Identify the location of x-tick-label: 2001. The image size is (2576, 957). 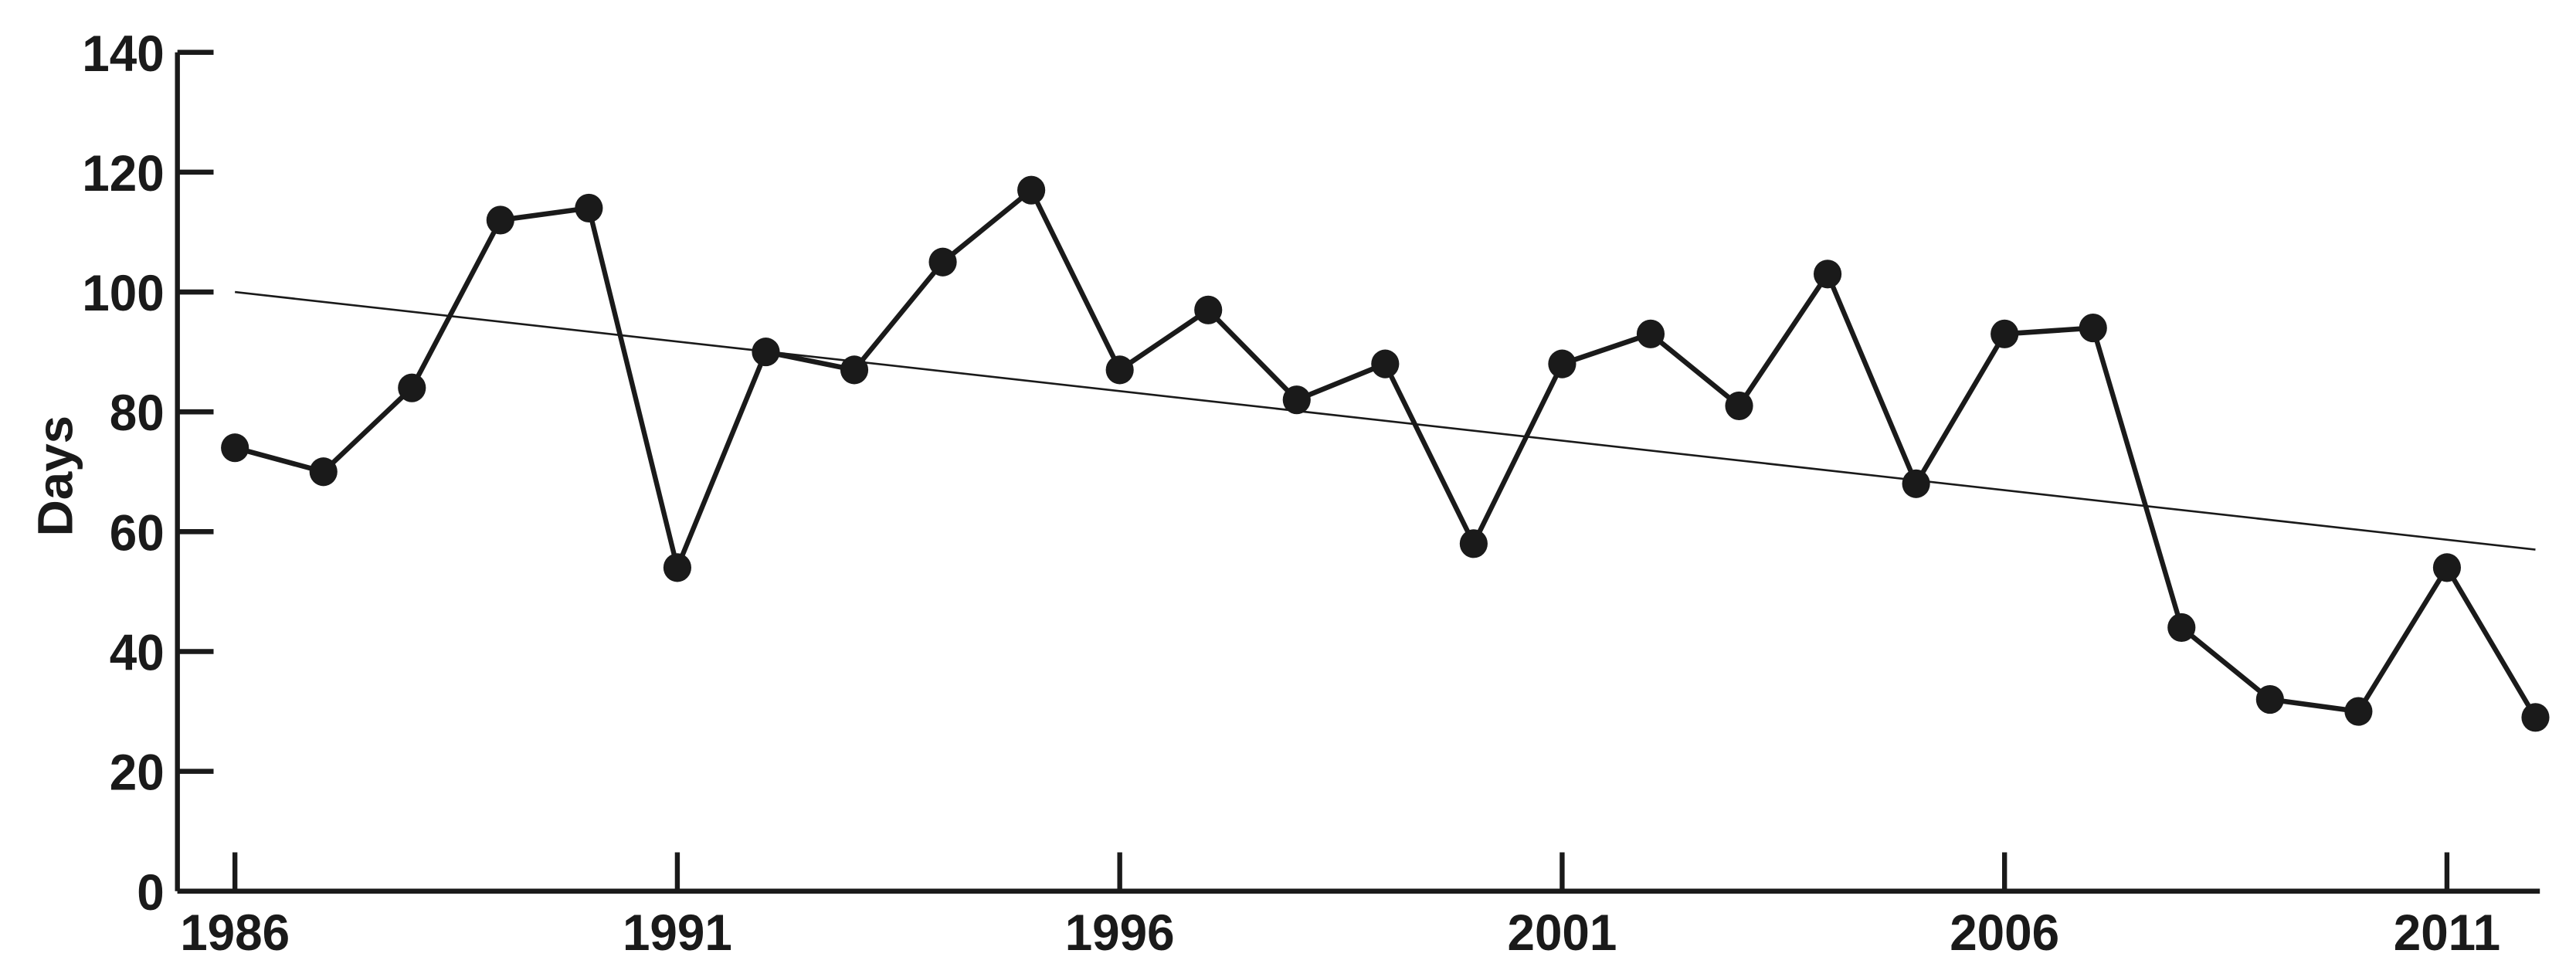
(1562, 930).